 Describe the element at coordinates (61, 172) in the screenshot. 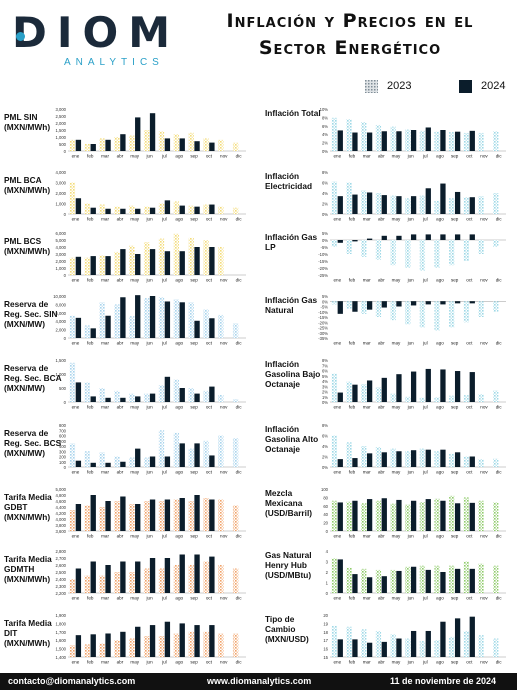

I see `tick-label: 4,000` at that location.